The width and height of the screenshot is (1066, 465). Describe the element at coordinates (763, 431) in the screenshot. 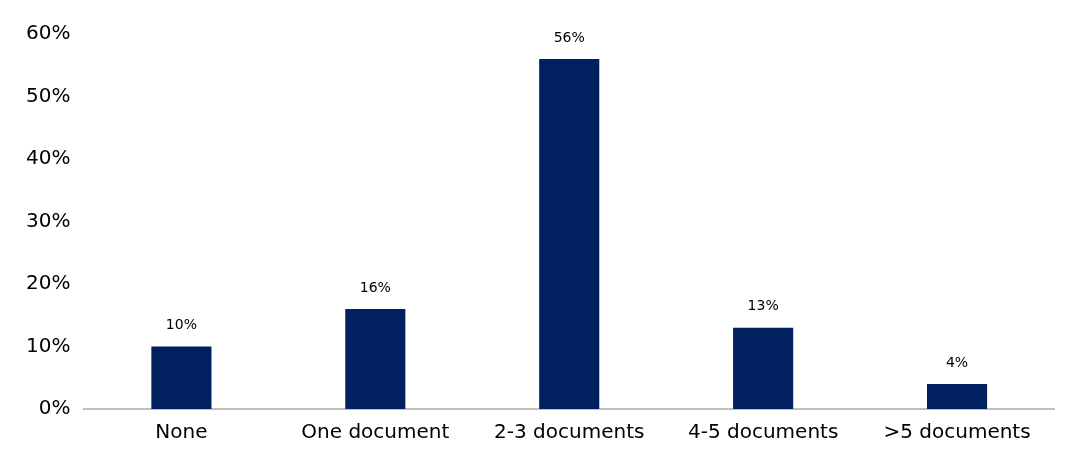

I see `x-tick-label: 4-5 documents` at that location.